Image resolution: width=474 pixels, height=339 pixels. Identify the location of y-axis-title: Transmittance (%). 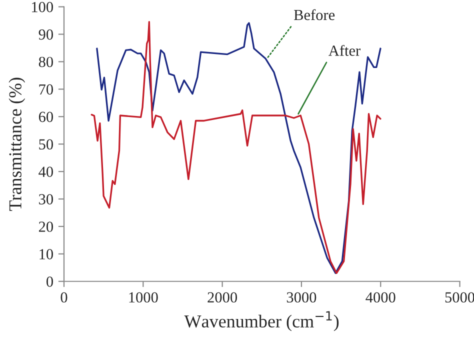
(17, 144).